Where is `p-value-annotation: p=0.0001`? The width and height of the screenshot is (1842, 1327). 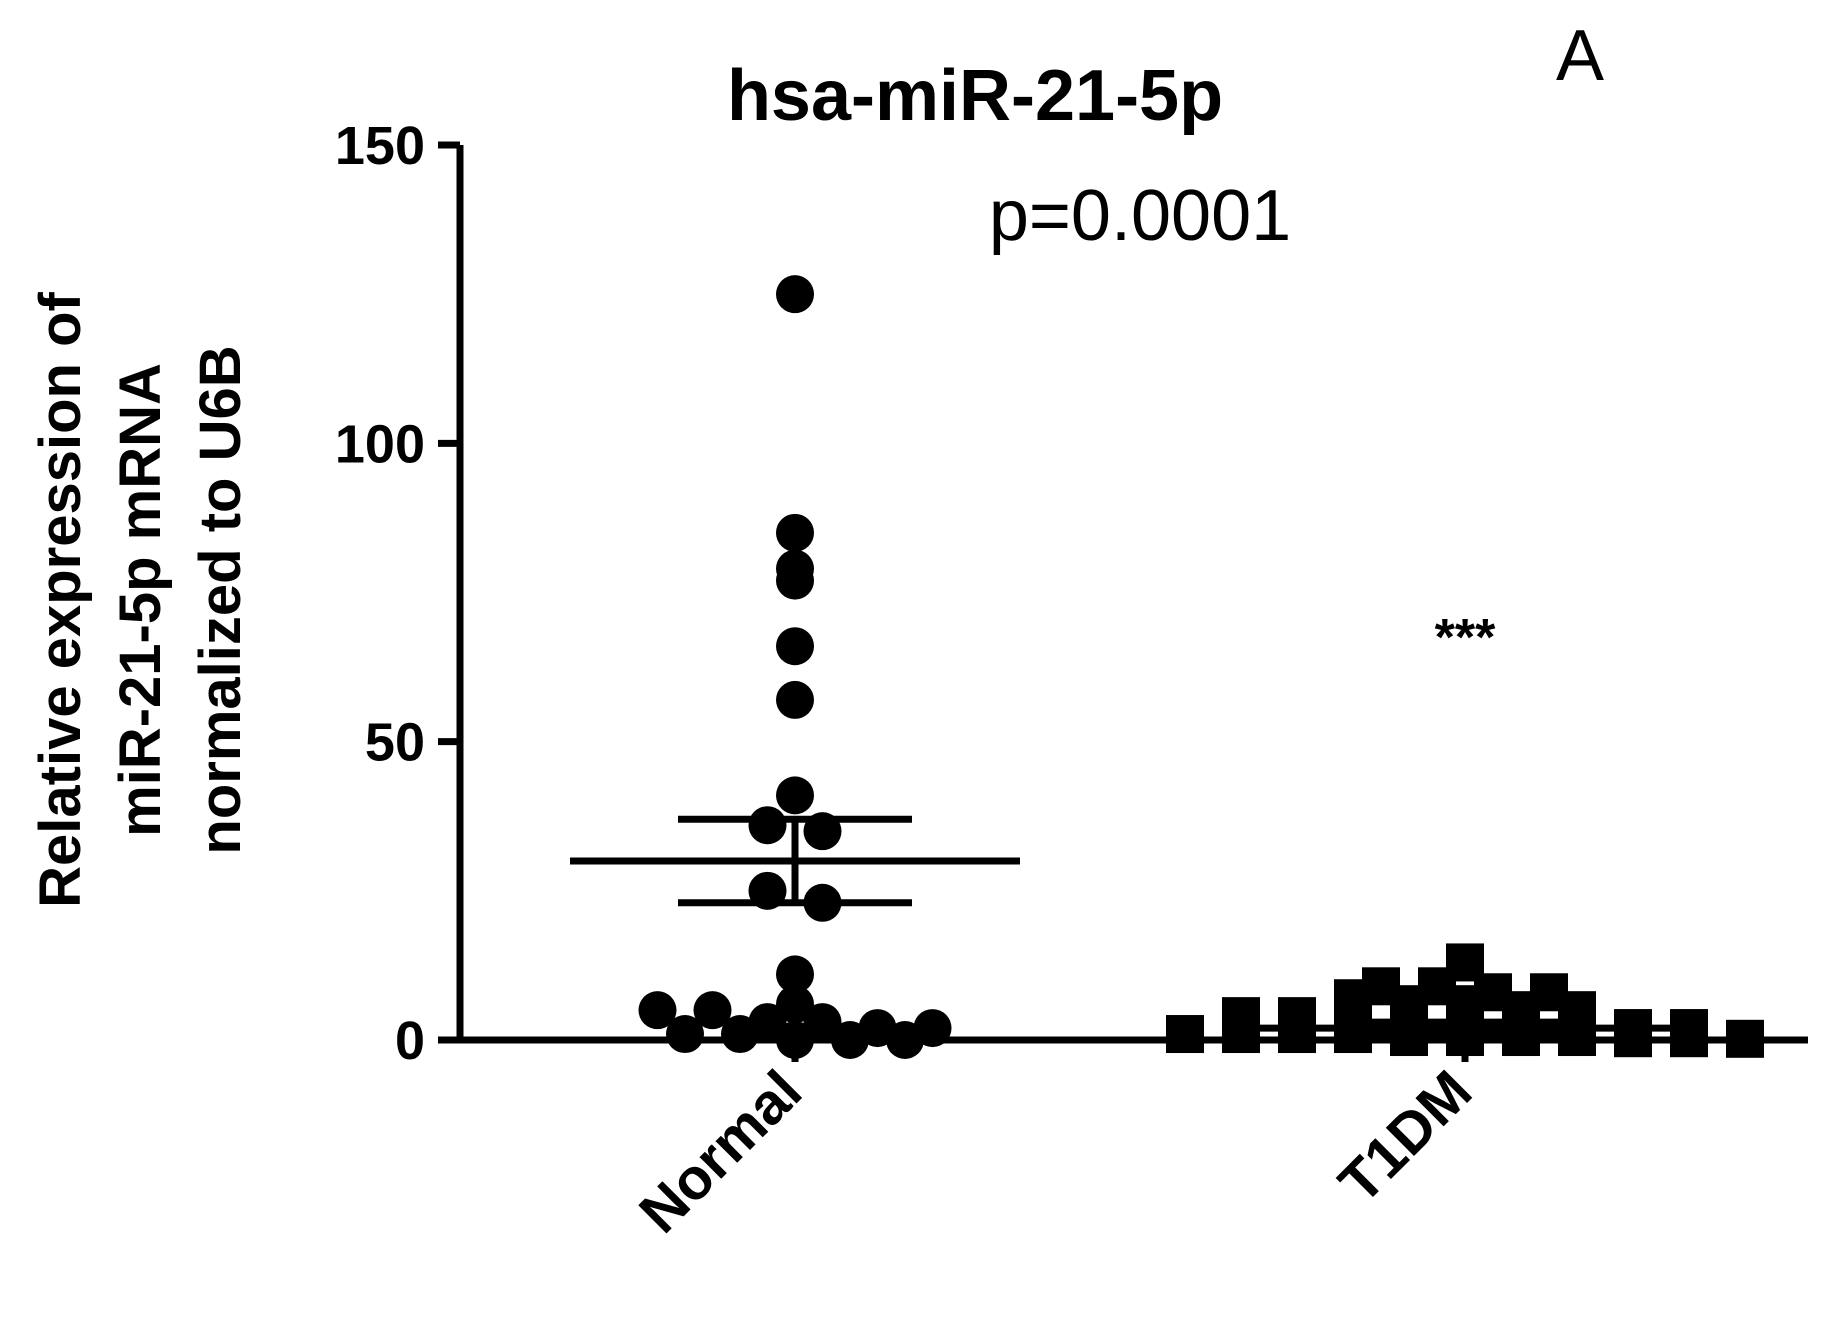 p-value-annotation: p=0.0001 is located at coordinates (1140, 216).